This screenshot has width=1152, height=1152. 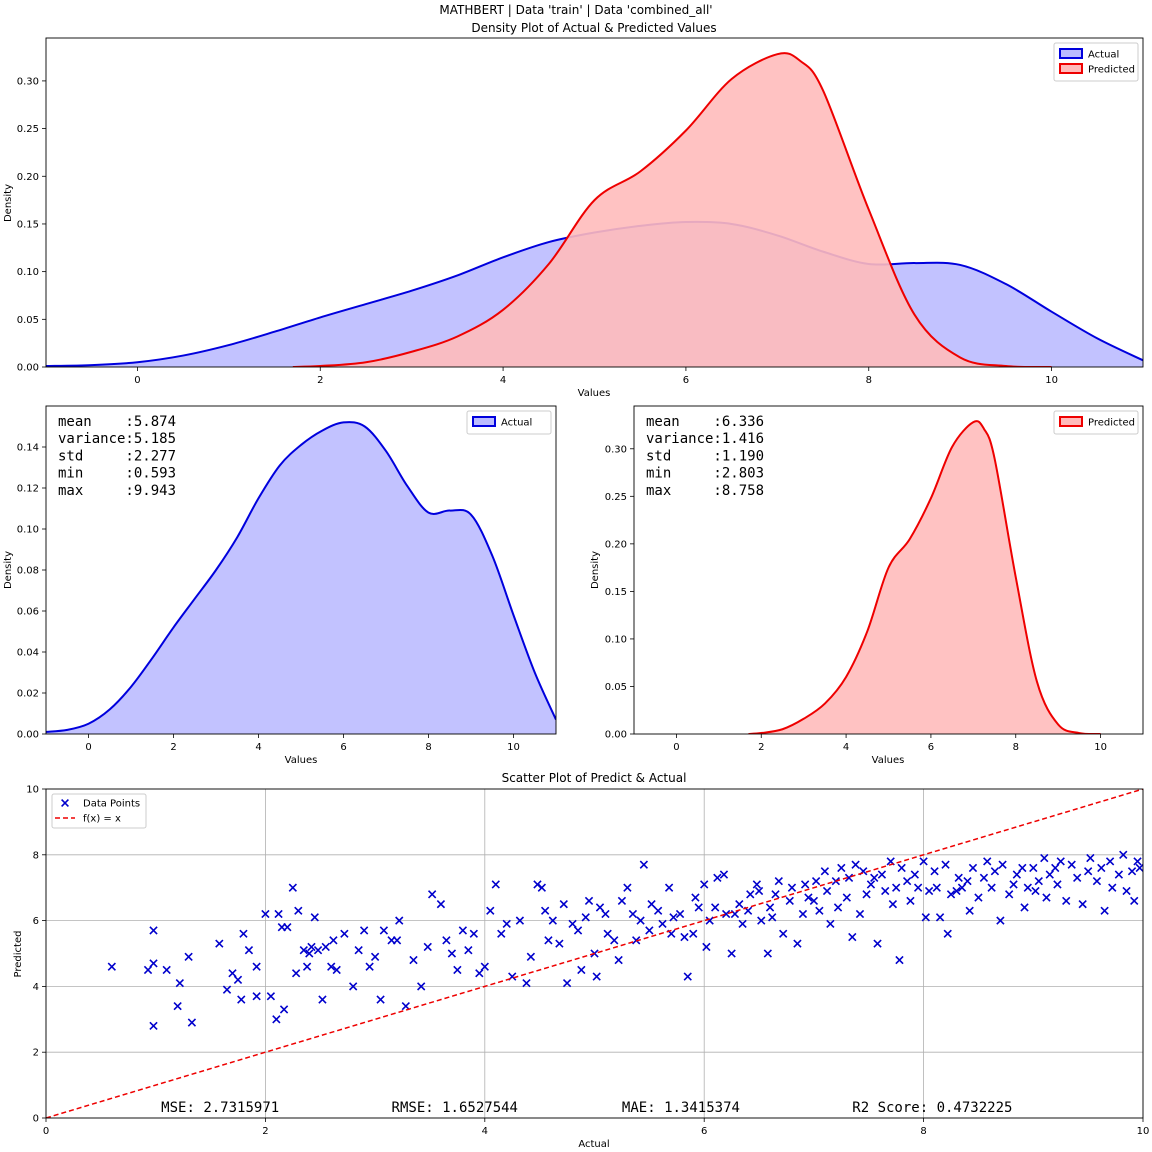 I want to click on density-predicted-ylabel: Density, so click(x=595, y=570).